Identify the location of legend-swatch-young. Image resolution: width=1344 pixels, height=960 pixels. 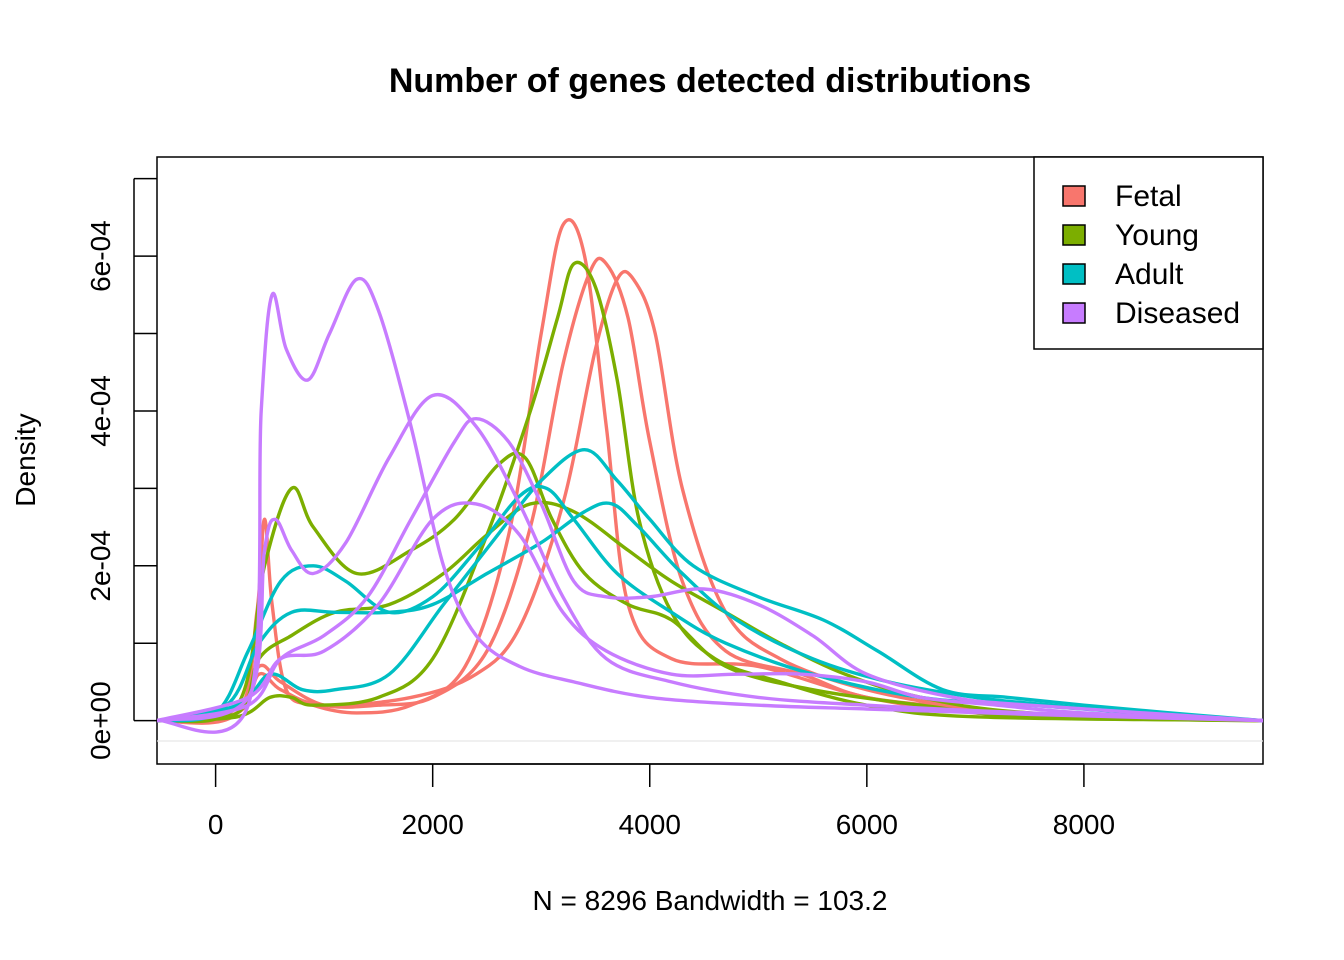
(1074, 235).